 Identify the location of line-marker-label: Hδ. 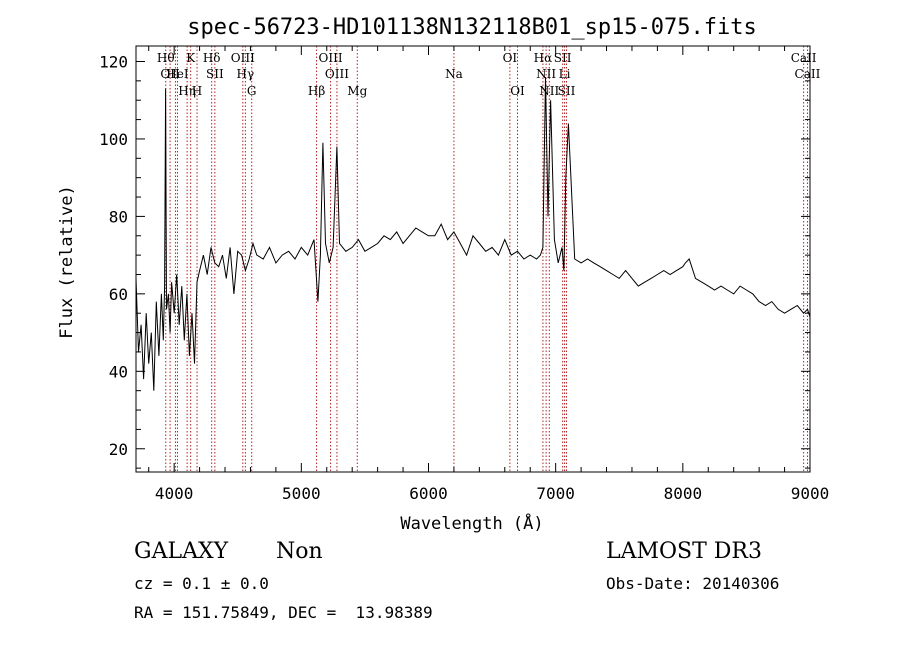
(212, 58).